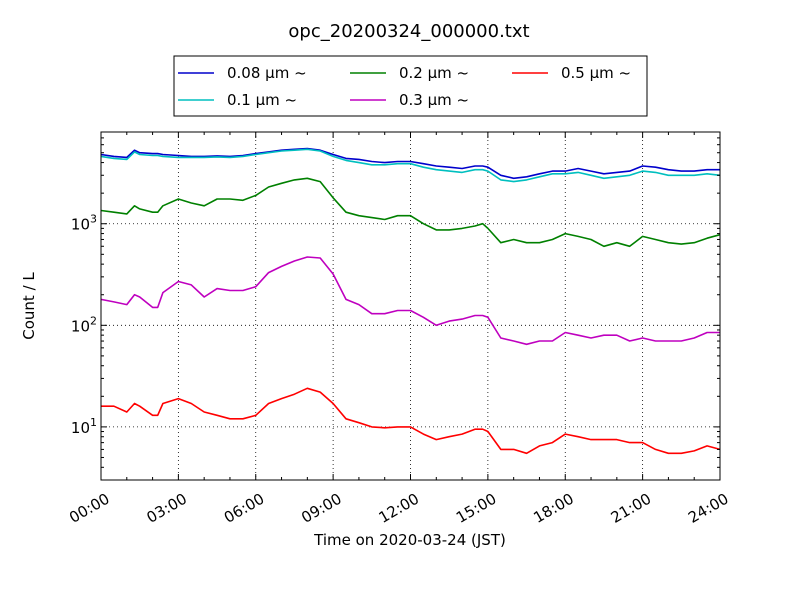 The width and height of the screenshot is (800, 600). Describe the element at coordinates (167, 508) in the screenshot. I see `x-tick-label: 03:00` at that location.